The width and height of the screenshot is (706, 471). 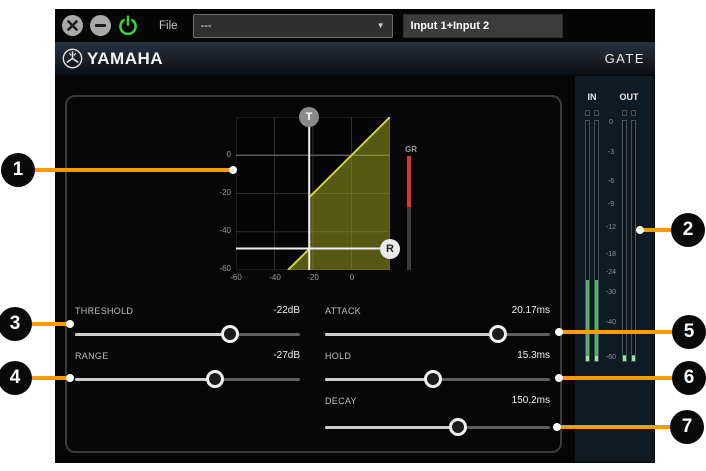 I want to click on slider-hold-track, so click(x=437, y=379).